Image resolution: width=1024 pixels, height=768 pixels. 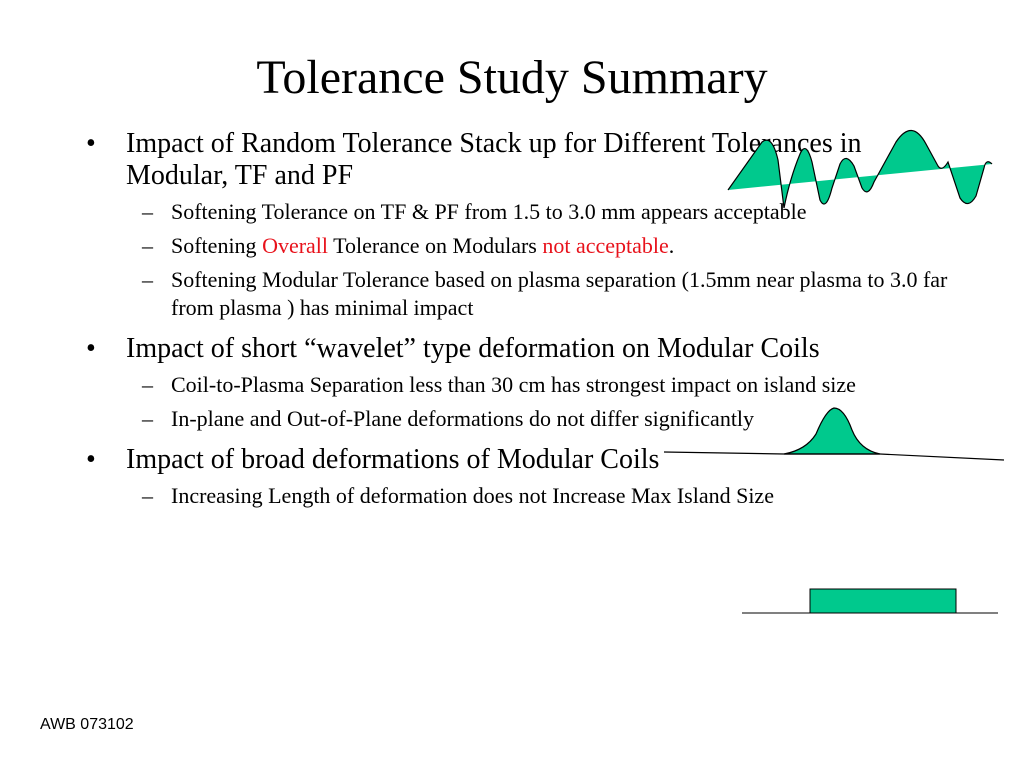 What do you see at coordinates (217, 245) in the screenshot?
I see `sub-bullet-text-pre: Softening` at bounding box center [217, 245].